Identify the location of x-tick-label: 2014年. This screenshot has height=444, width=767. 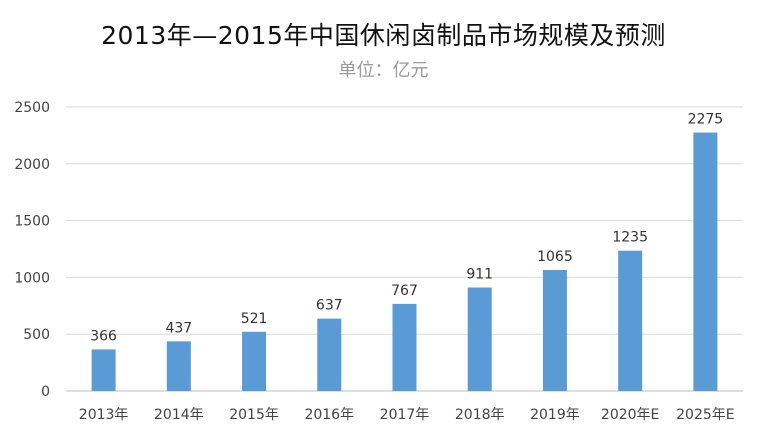
(179, 415).